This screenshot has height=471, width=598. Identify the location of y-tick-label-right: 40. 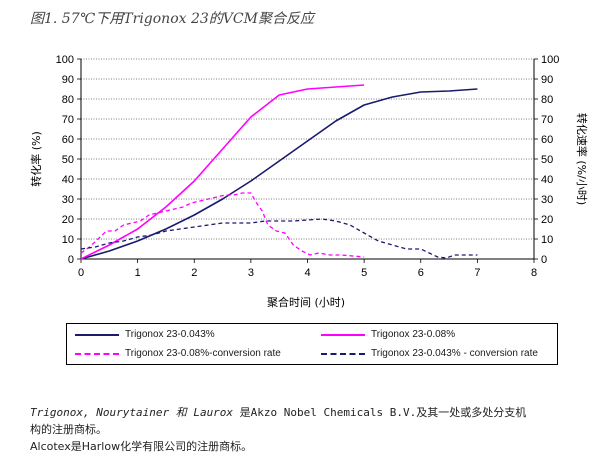
(547, 180).